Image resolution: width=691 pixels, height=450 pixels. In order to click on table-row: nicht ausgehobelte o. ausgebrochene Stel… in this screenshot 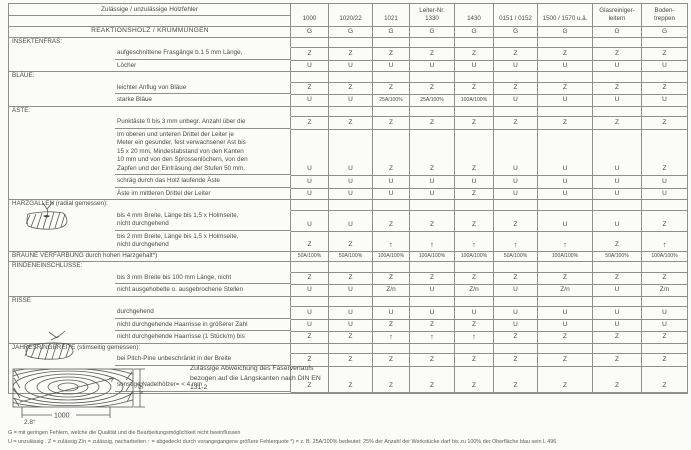, I will do `click(348, 291)`.